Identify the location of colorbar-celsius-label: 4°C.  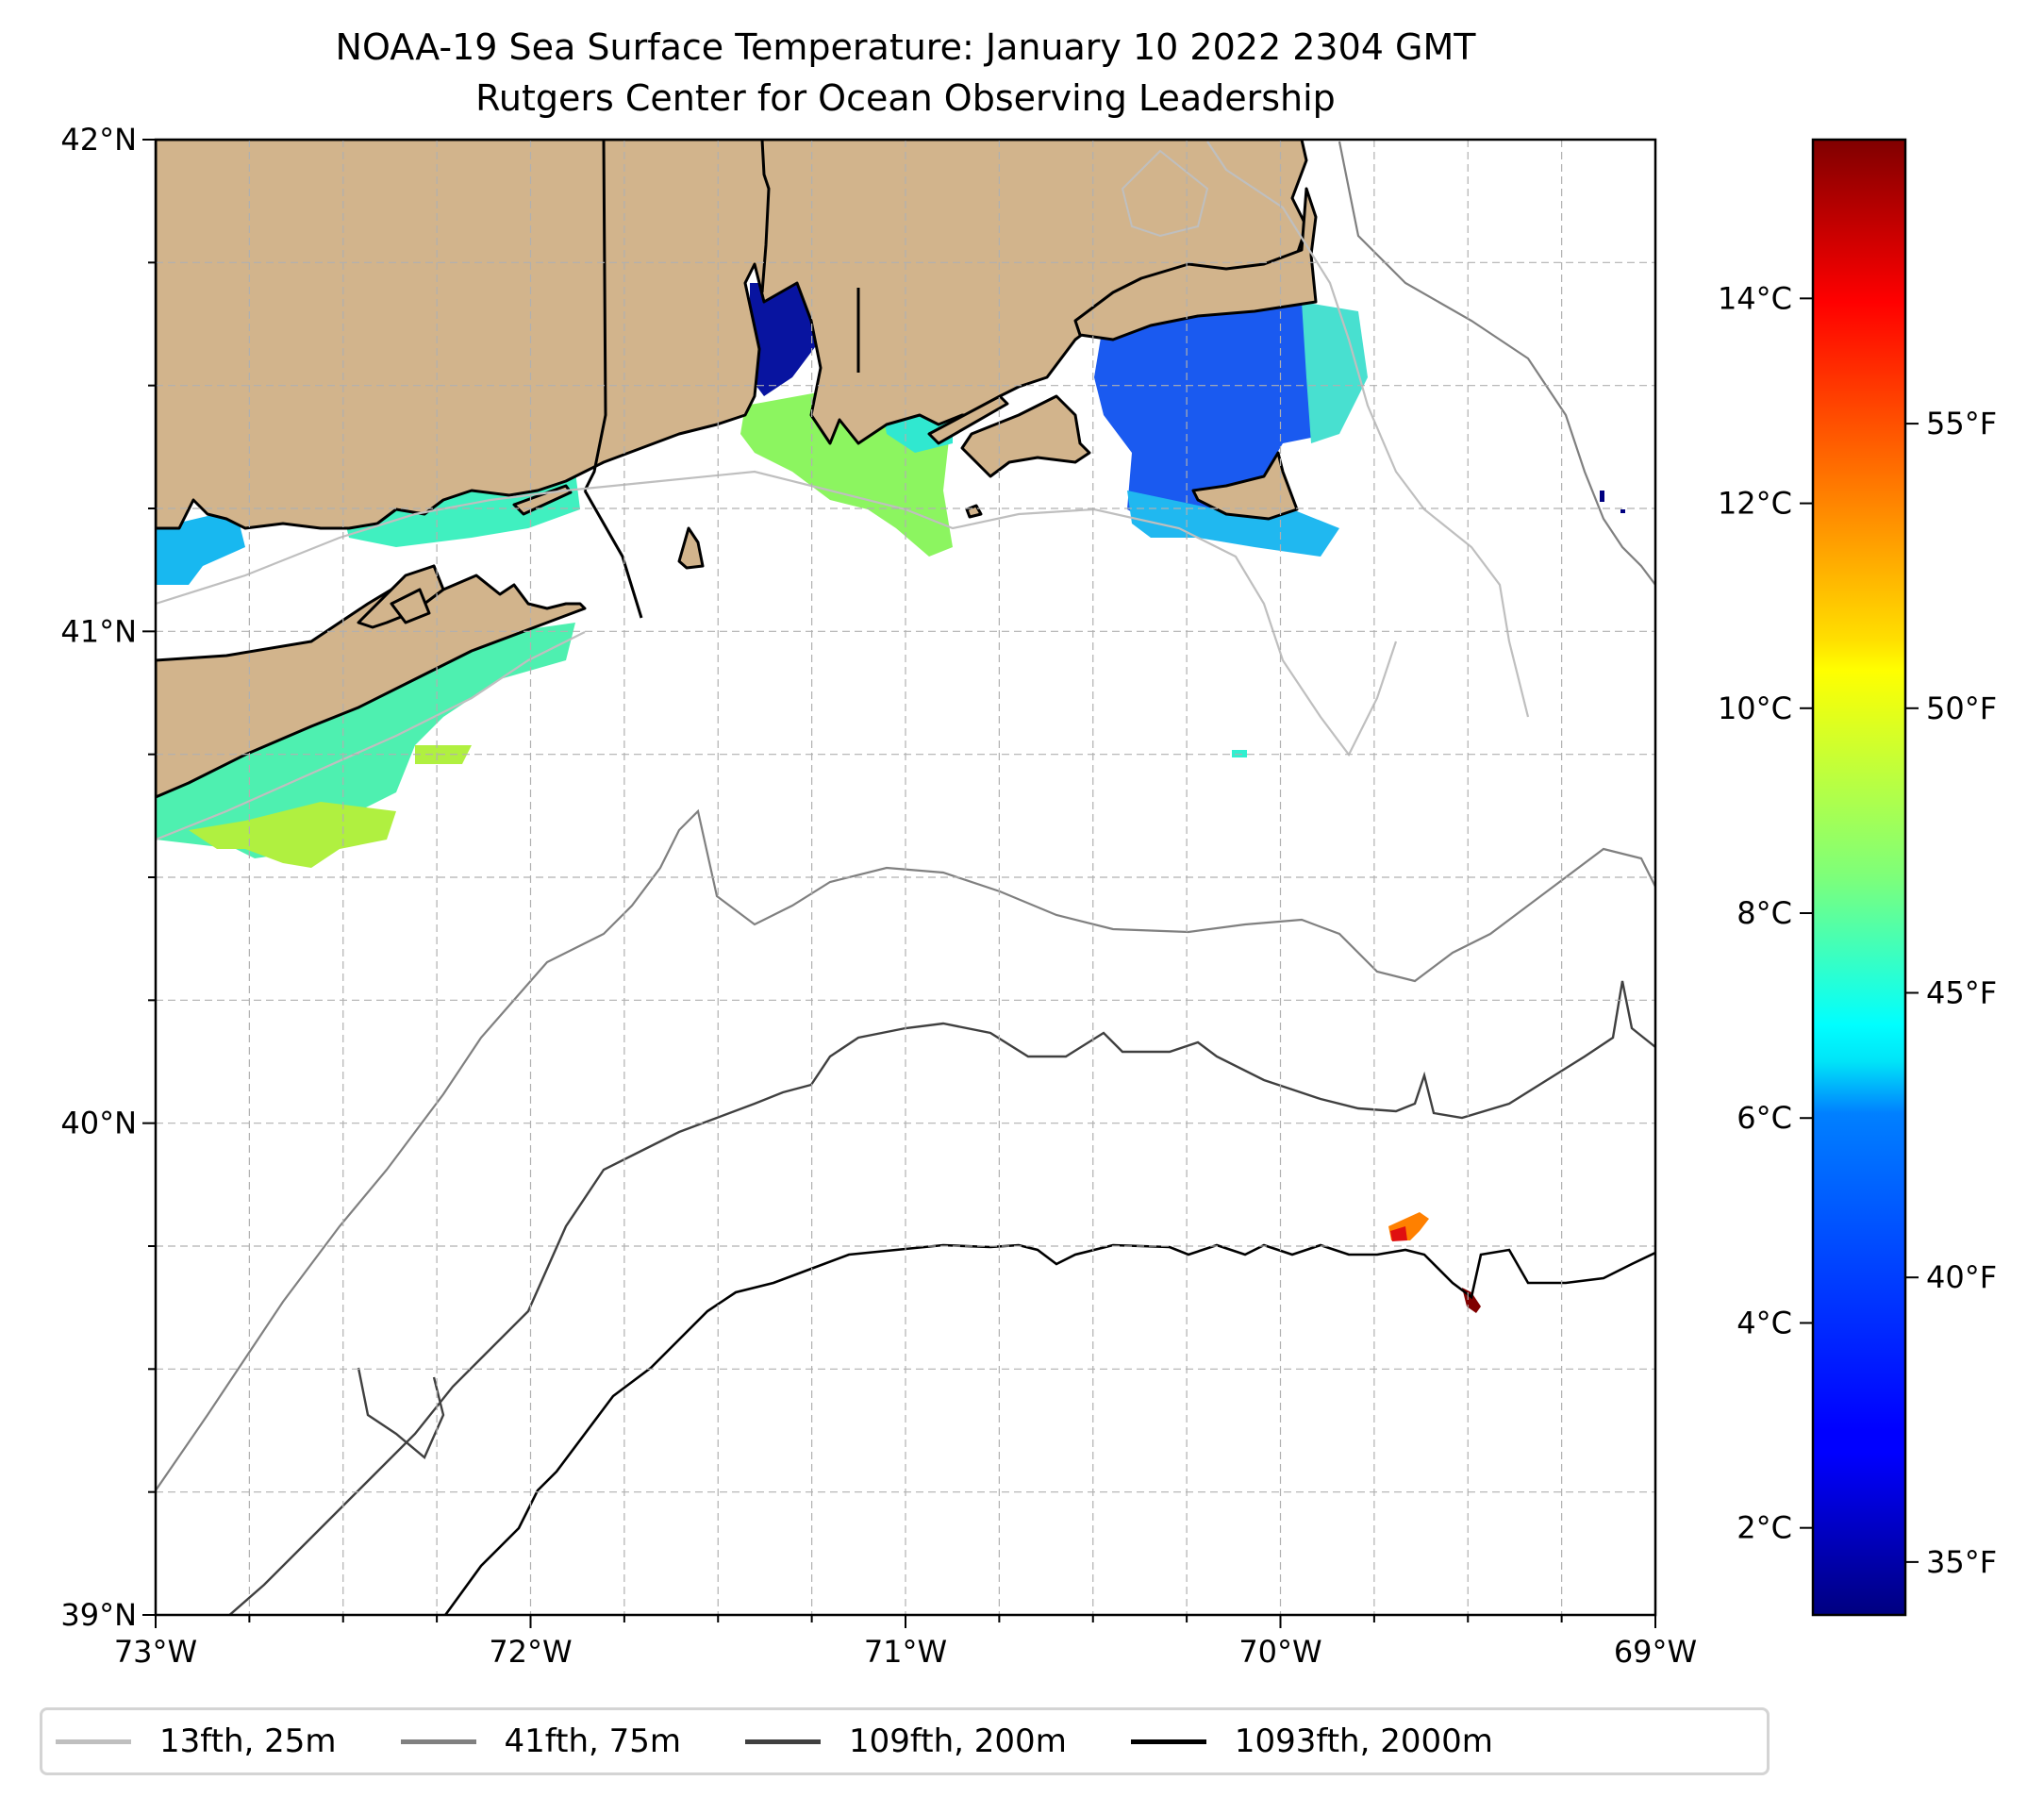
(1765, 1322).